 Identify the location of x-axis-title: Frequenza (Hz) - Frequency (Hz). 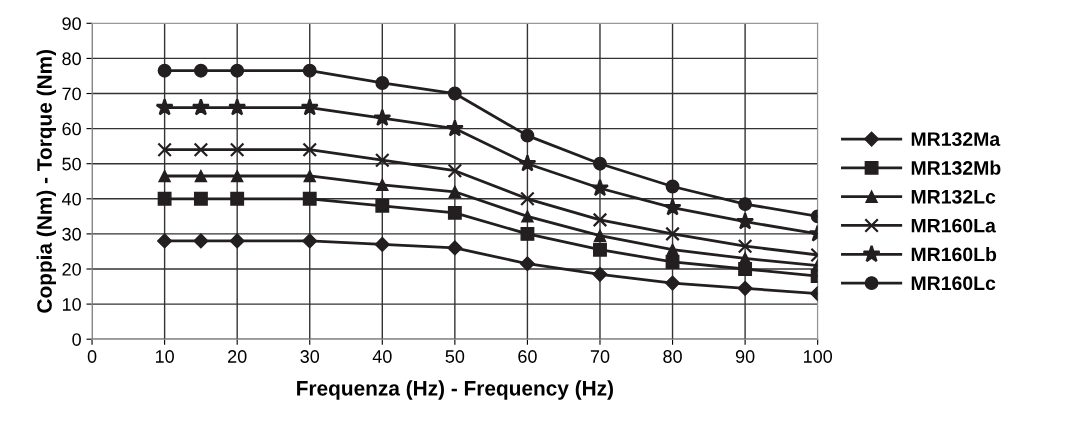
(455, 390).